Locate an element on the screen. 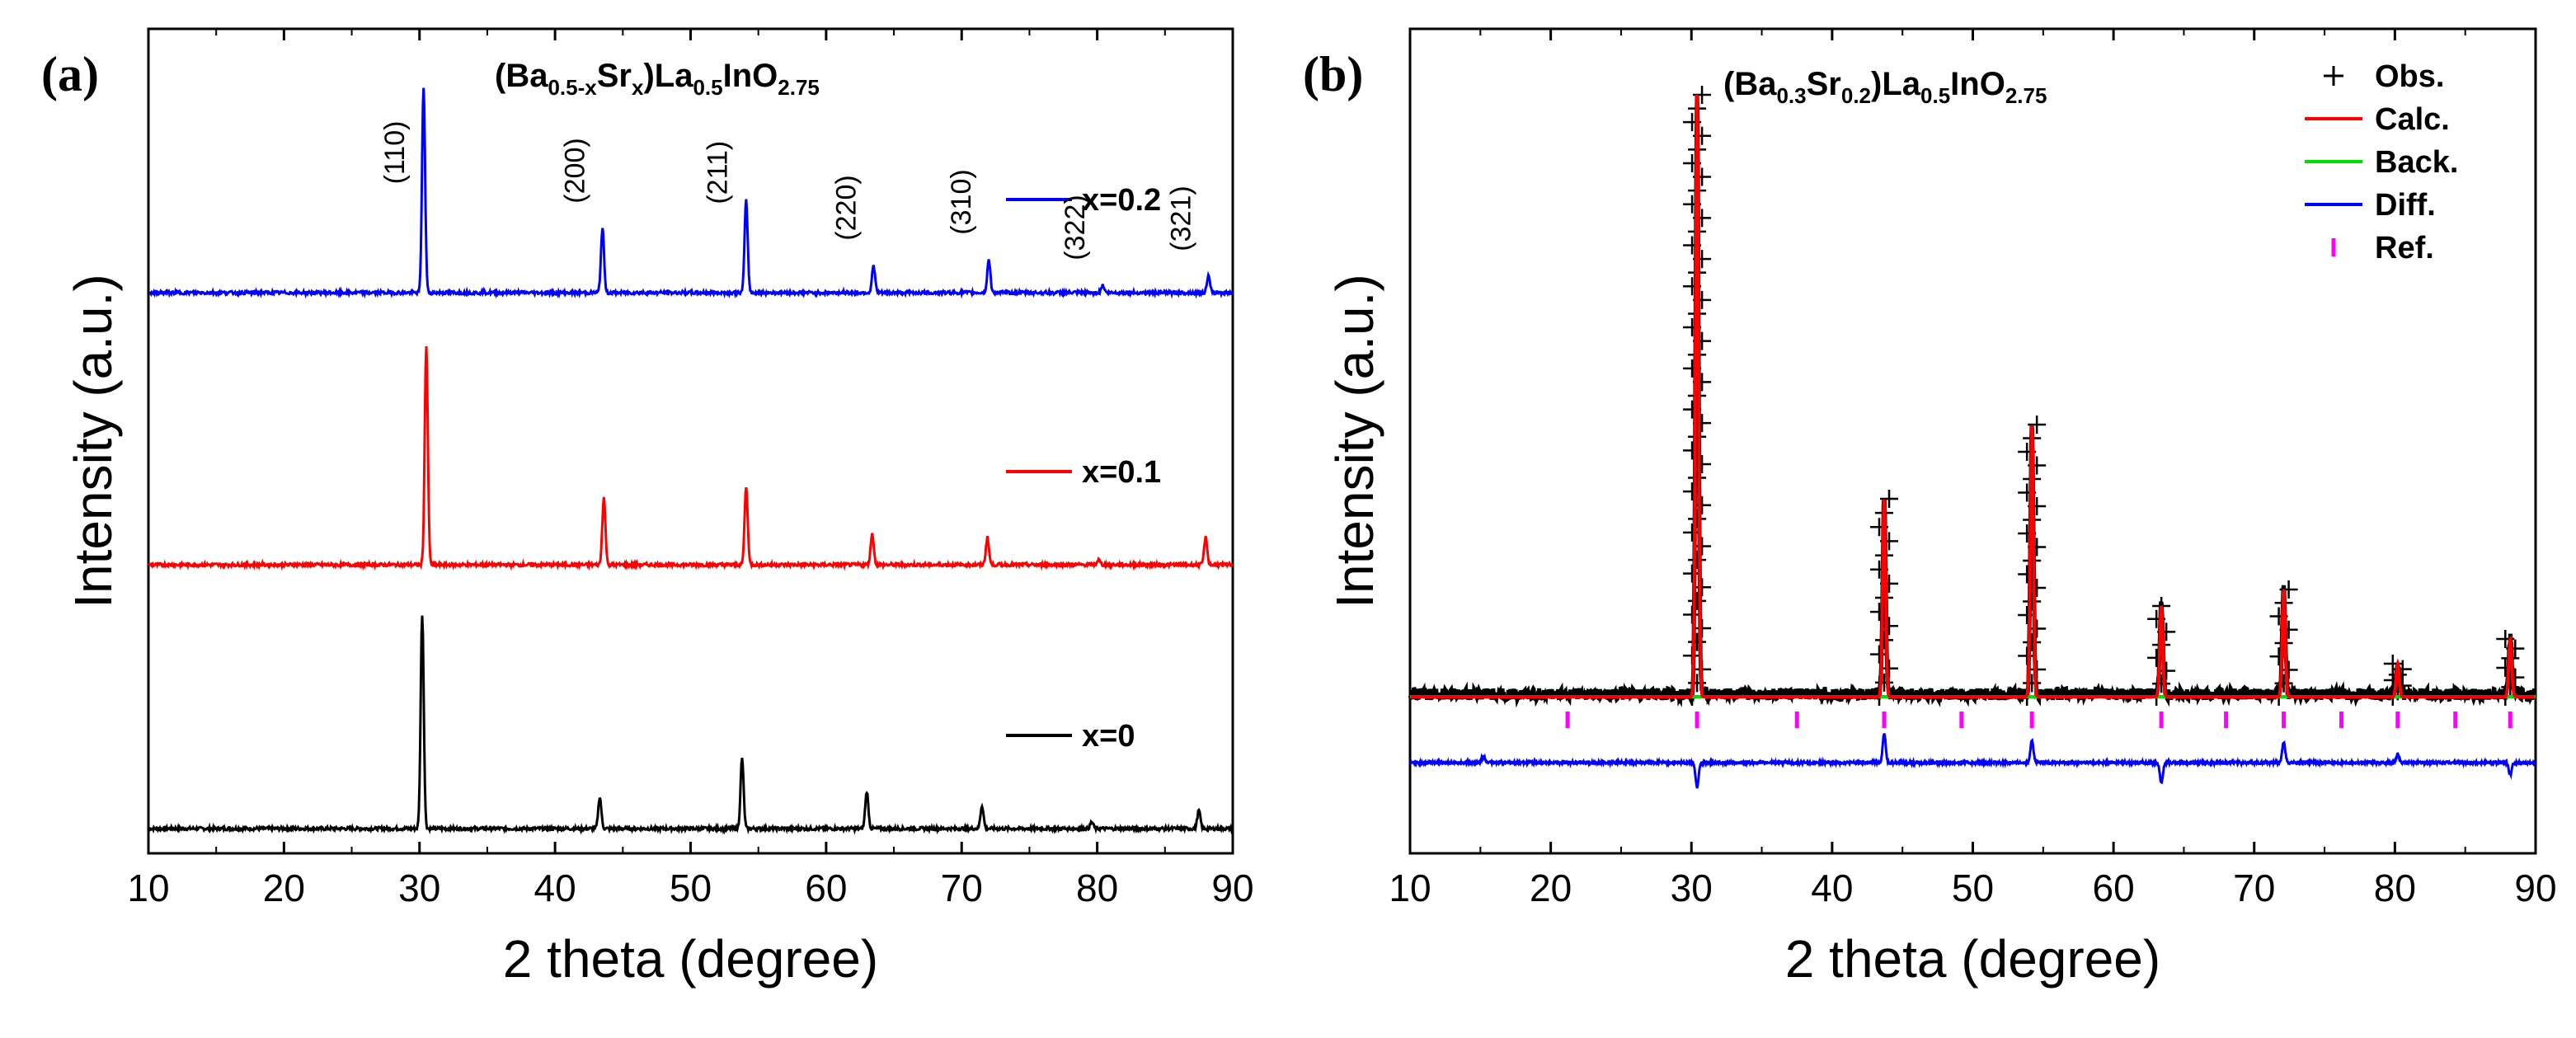  legend-label: Diff. is located at coordinates (2405, 205).